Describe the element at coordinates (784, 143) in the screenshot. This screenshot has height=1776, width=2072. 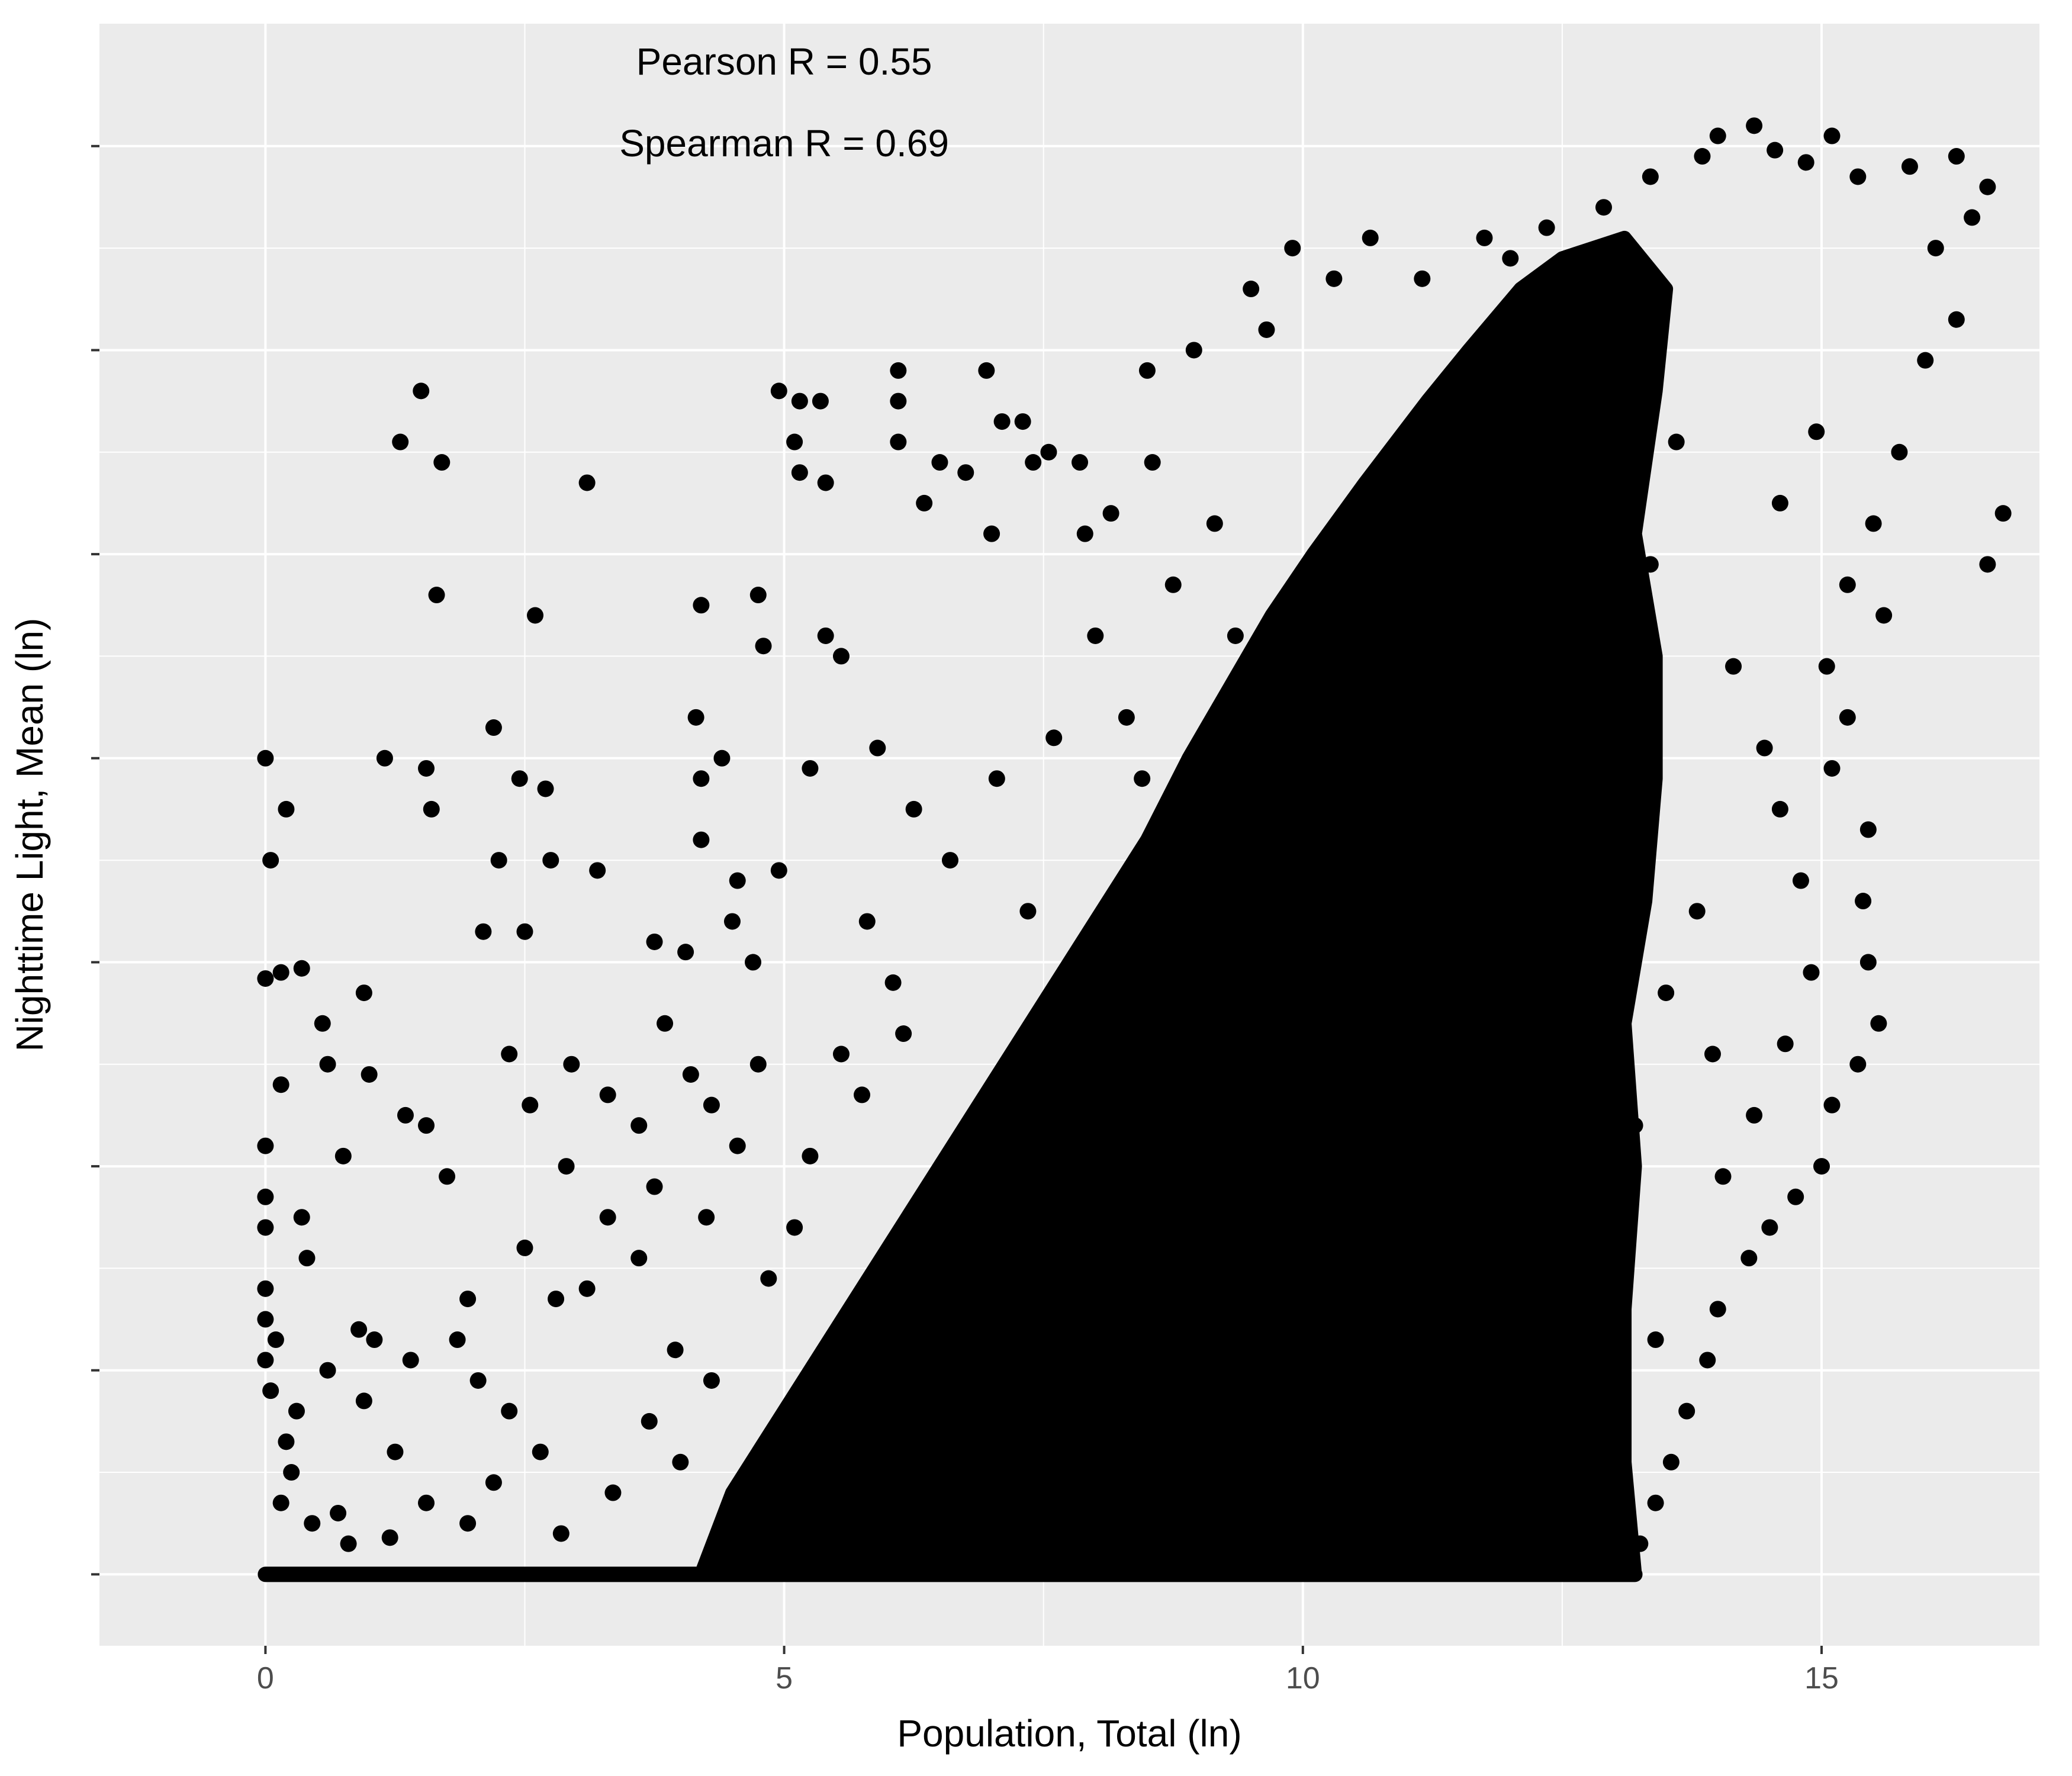
I see `annotation-label: Spearman R = 0.69` at that location.